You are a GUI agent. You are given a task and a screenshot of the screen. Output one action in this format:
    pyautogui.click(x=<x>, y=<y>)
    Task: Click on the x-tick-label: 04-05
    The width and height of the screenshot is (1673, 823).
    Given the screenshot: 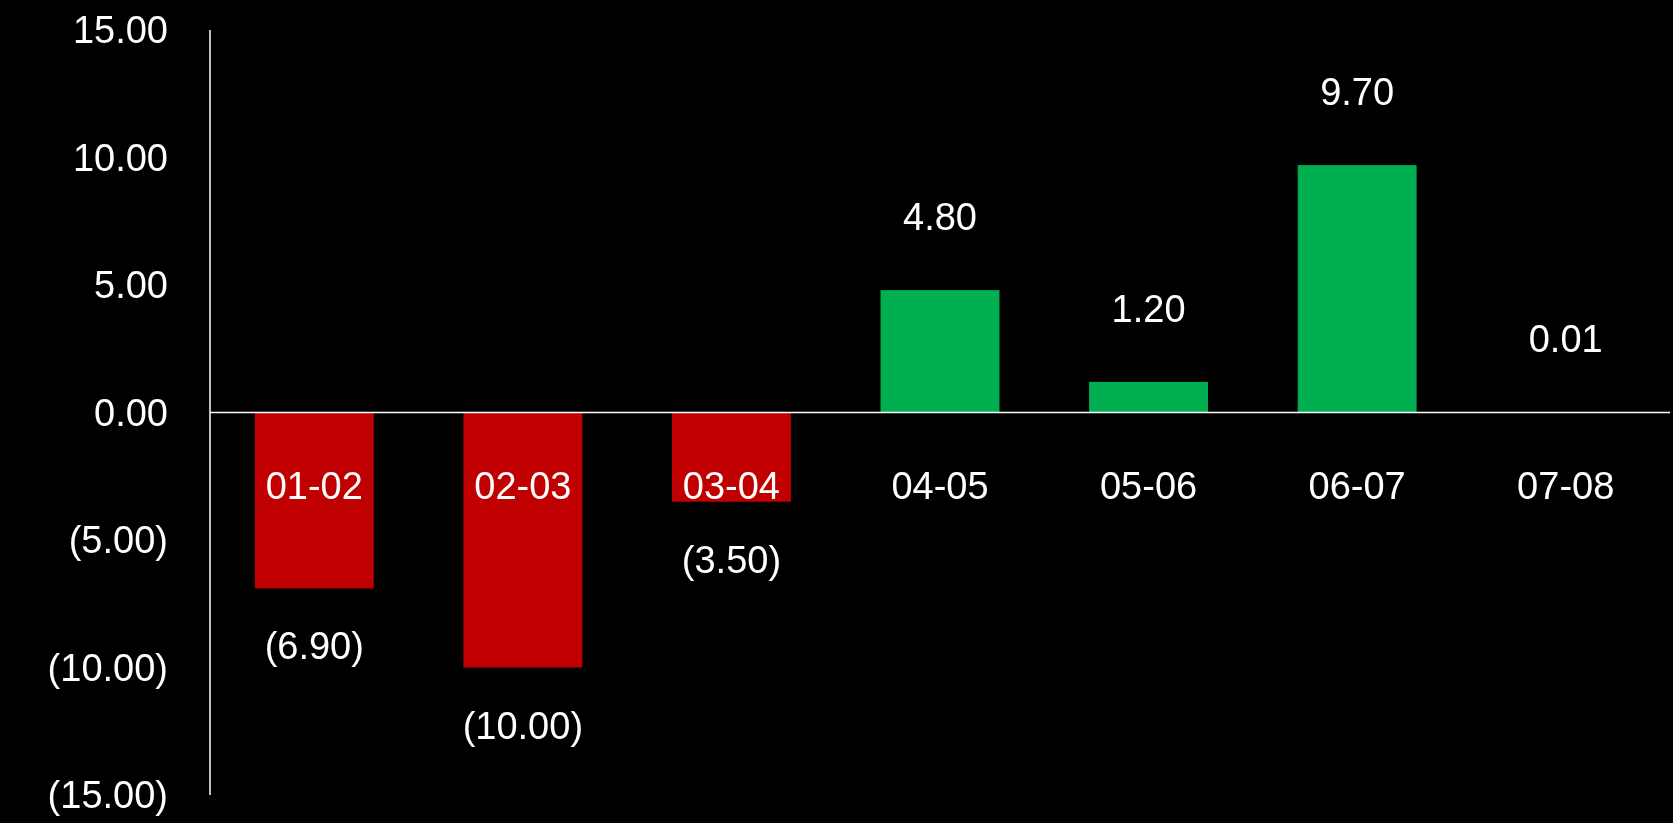 What is the action you would take?
    pyautogui.click(x=940, y=485)
    